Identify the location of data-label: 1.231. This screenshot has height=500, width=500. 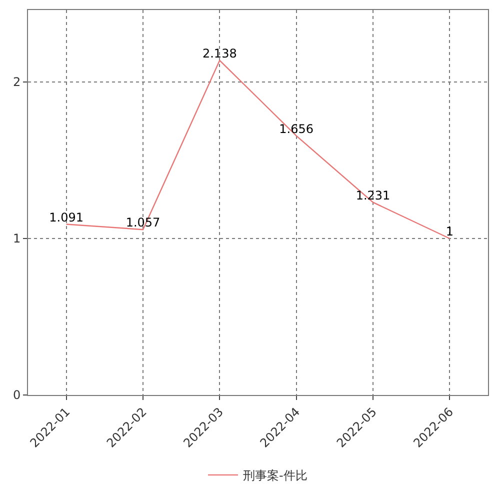
(373, 195).